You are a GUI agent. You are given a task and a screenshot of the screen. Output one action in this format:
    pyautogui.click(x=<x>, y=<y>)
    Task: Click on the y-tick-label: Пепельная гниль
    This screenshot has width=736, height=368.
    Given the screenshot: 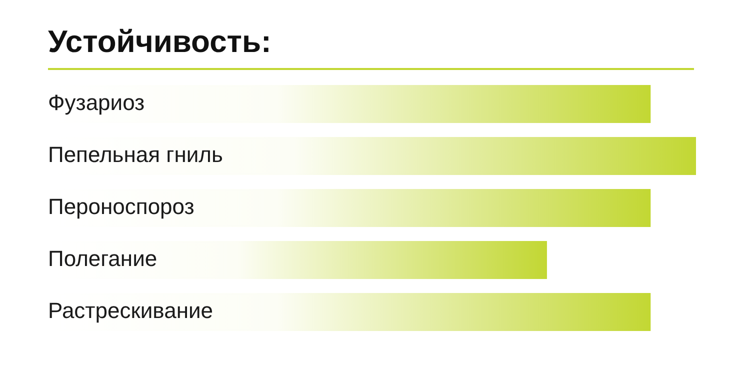 What is the action you would take?
    pyautogui.click(x=135, y=155)
    